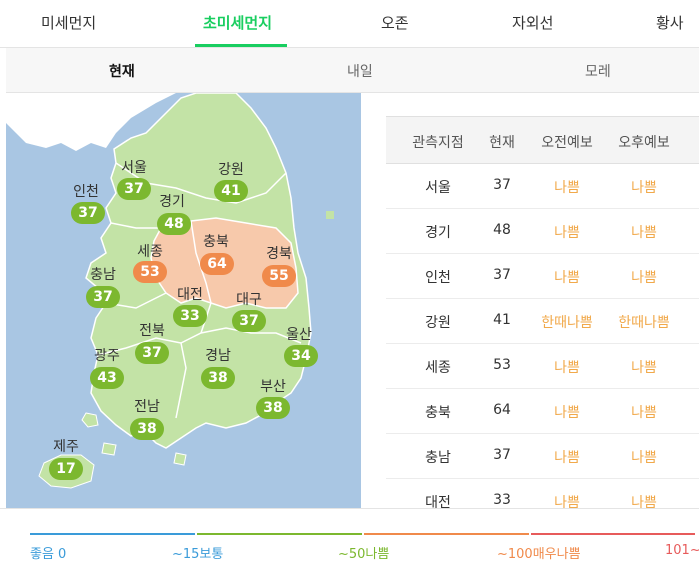 Image resolution: width=699 pixels, height=574 pixels. I want to click on region-name-busan: 부산, so click(273, 387).